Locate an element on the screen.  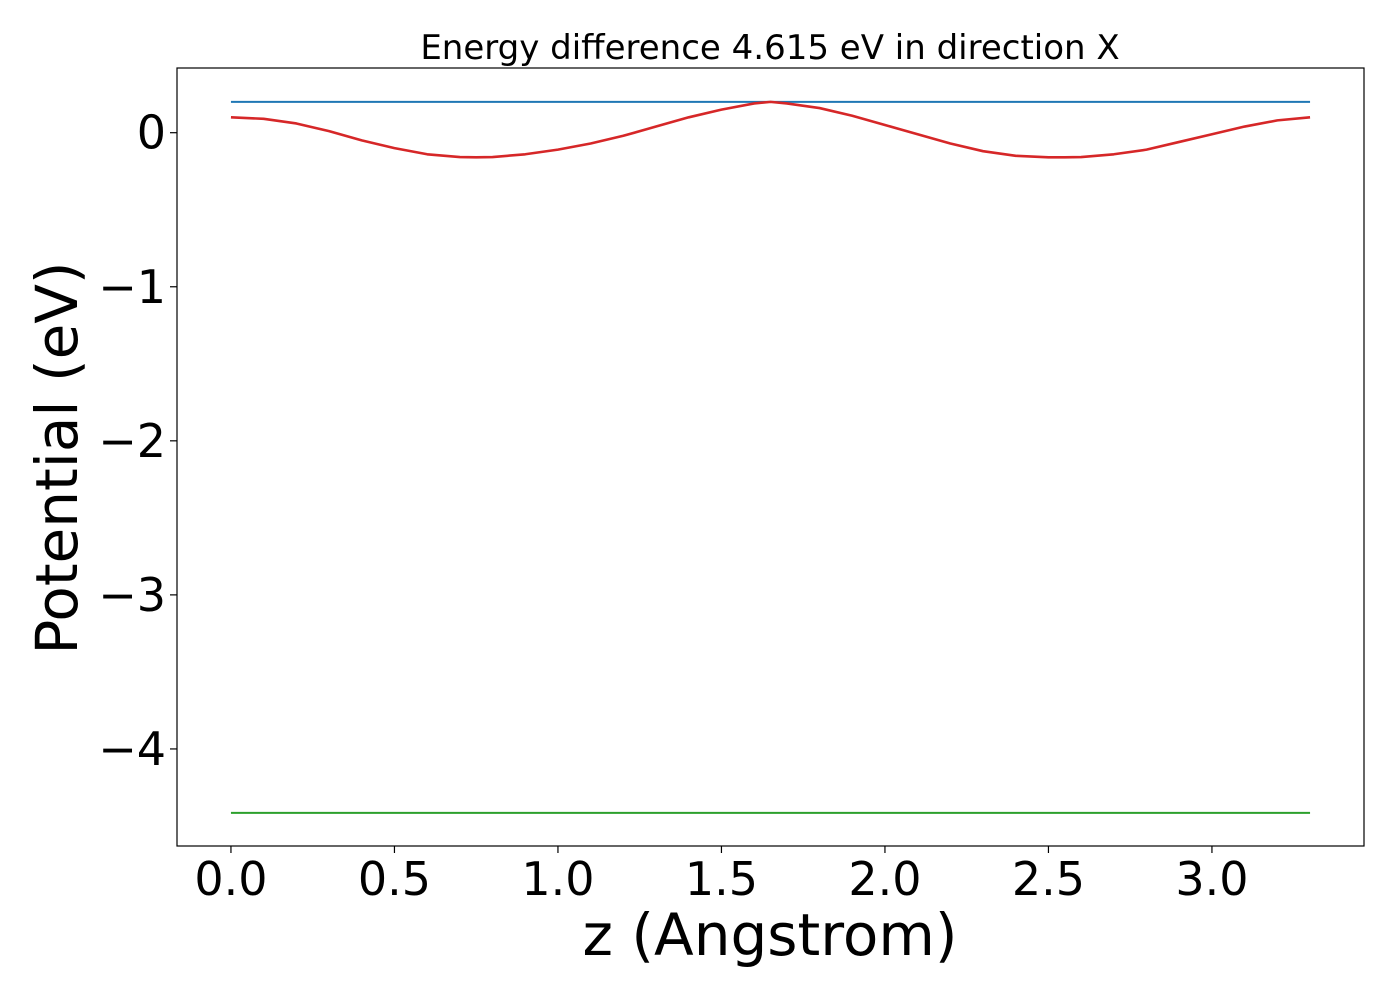
x-tick-label: 1.0 is located at coordinates (557, 879).